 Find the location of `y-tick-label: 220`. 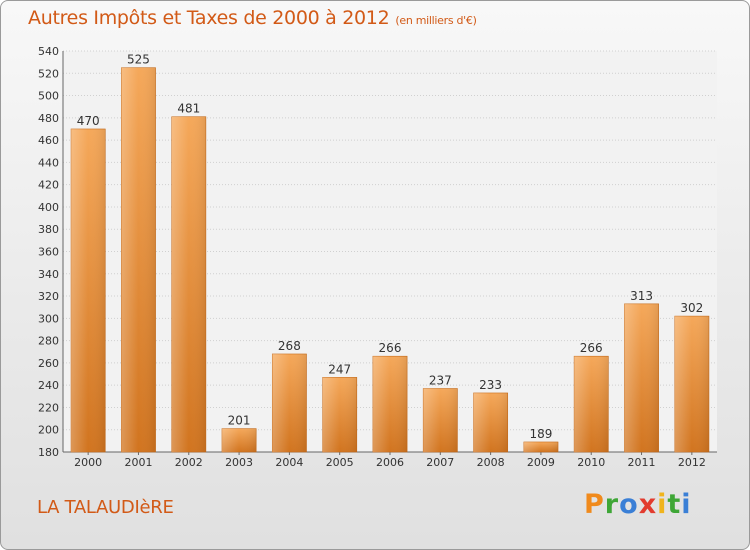

y-tick-label: 220 is located at coordinates (48, 407).